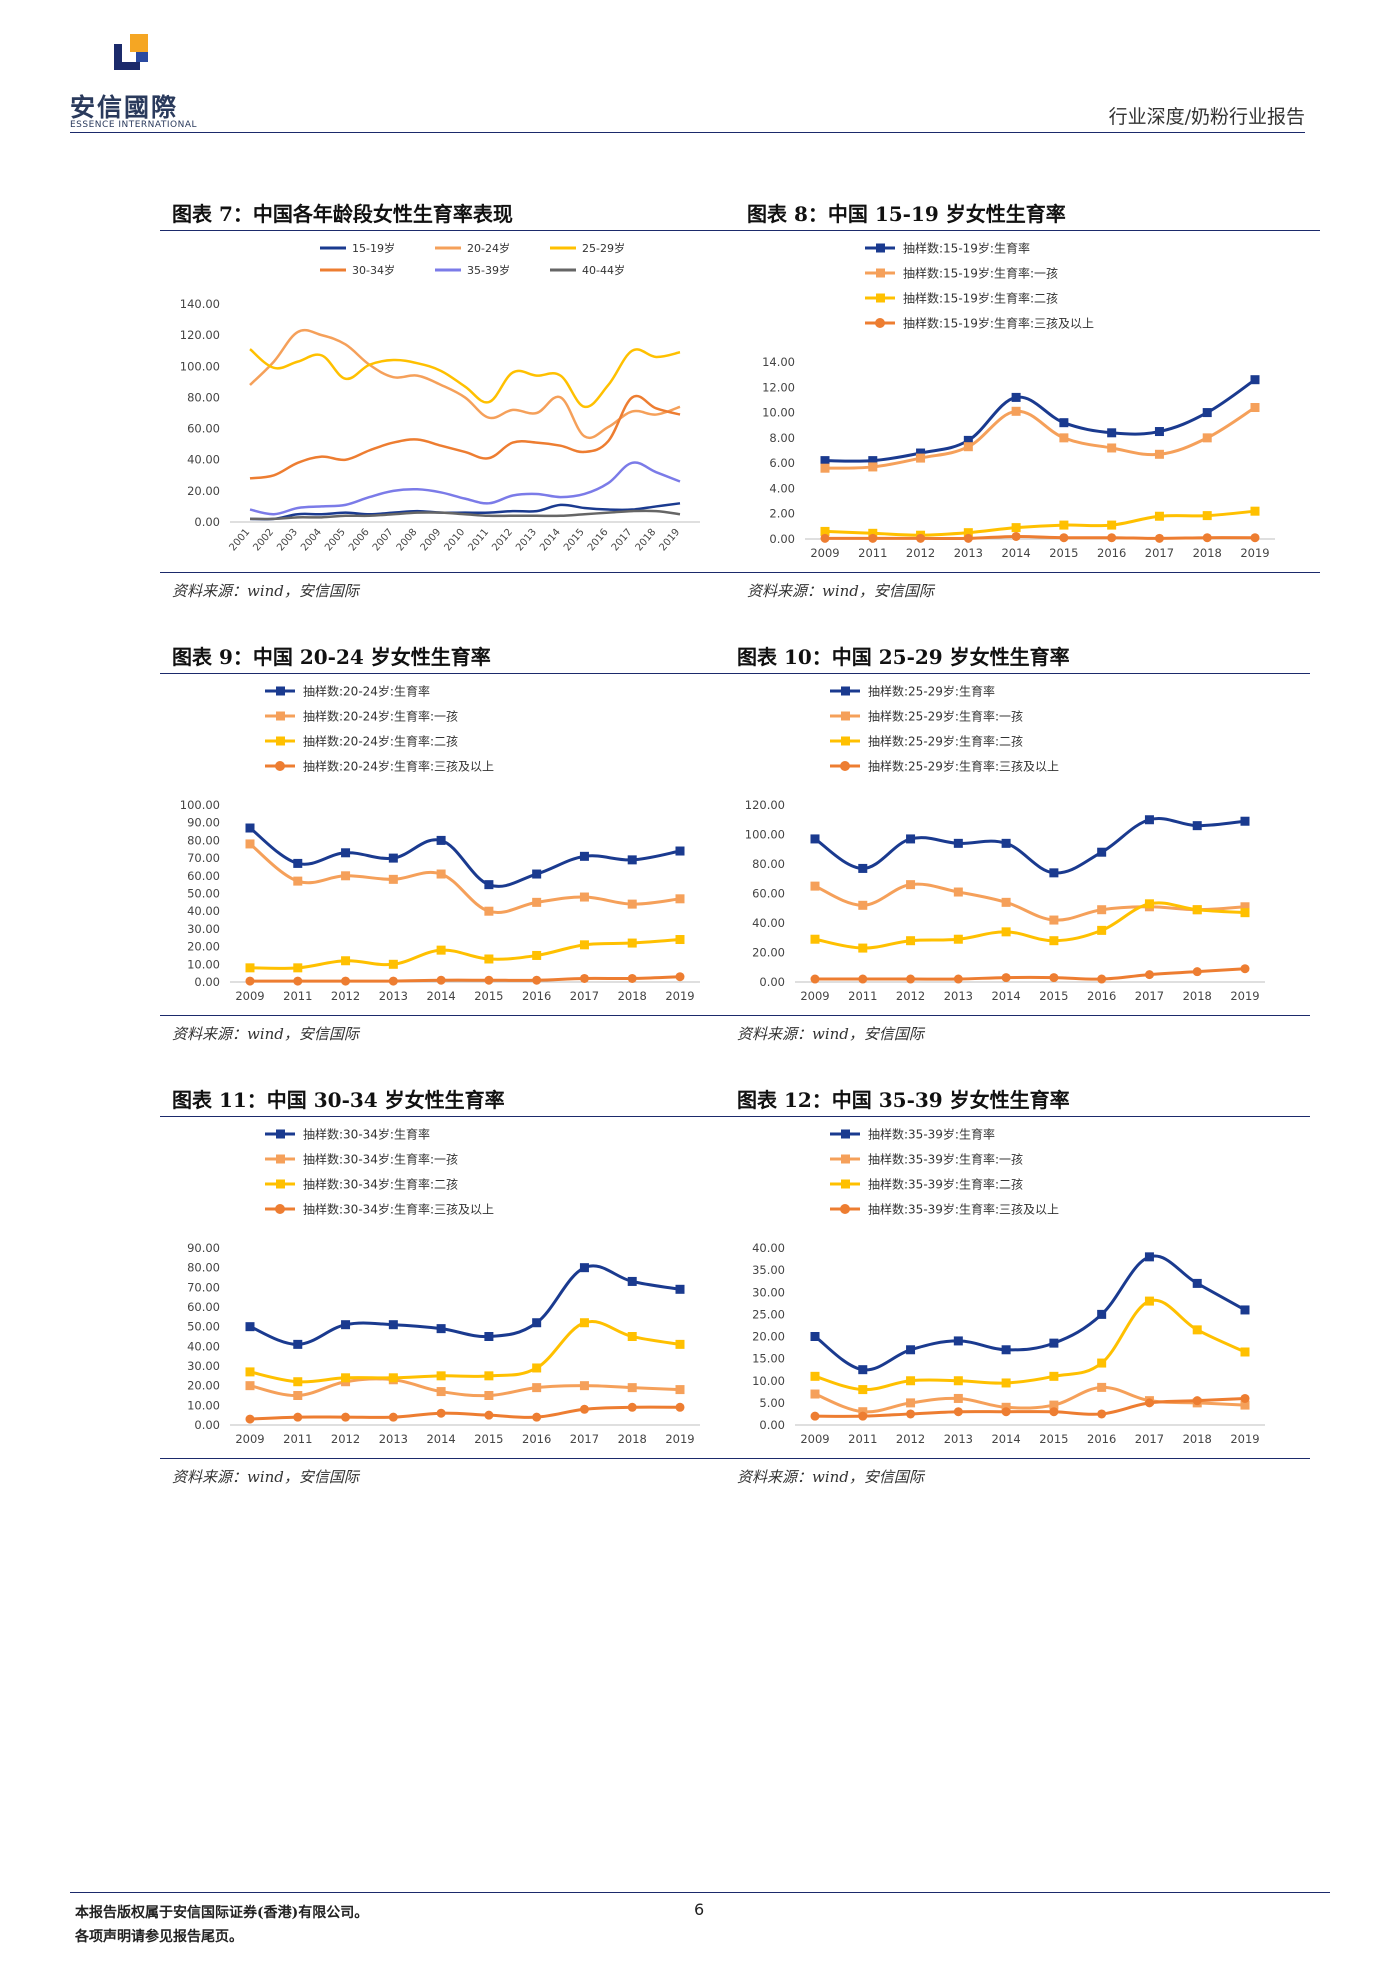 The width and height of the screenshot is (1400, 1980). What do you see at coordinates (772, 1425) in the screenshot?
I see `y-tick-label: 0.00` at bounding box center [772, 1425].